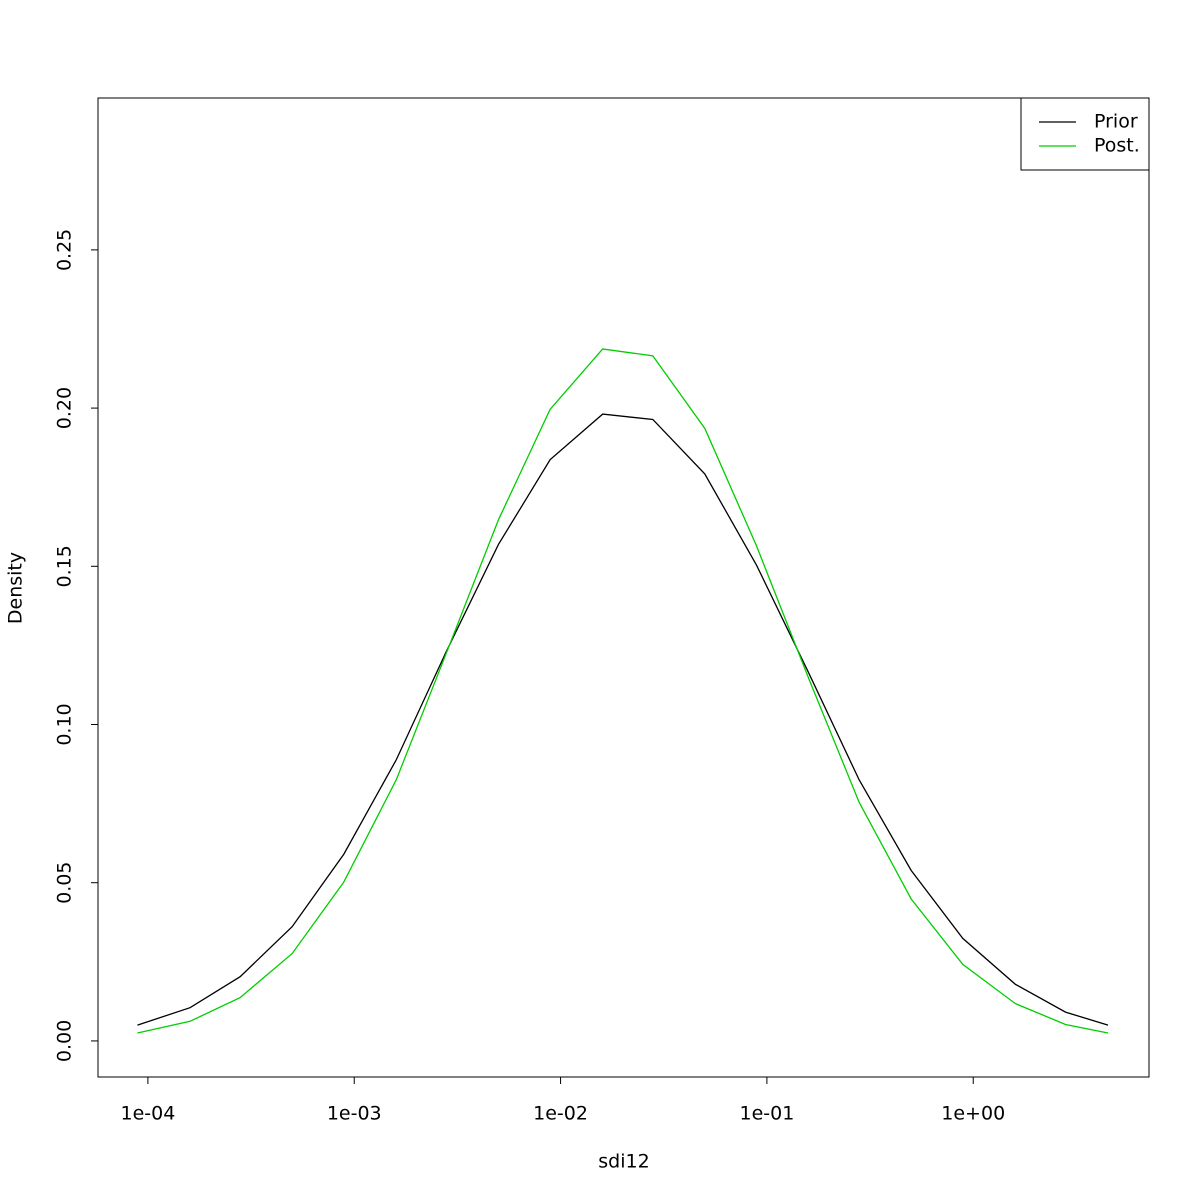  What do you see at coordinates (560, 1114) in the screenshot?
I see `x-tick-label: 1e-02` at bounding box center [560, 1114].